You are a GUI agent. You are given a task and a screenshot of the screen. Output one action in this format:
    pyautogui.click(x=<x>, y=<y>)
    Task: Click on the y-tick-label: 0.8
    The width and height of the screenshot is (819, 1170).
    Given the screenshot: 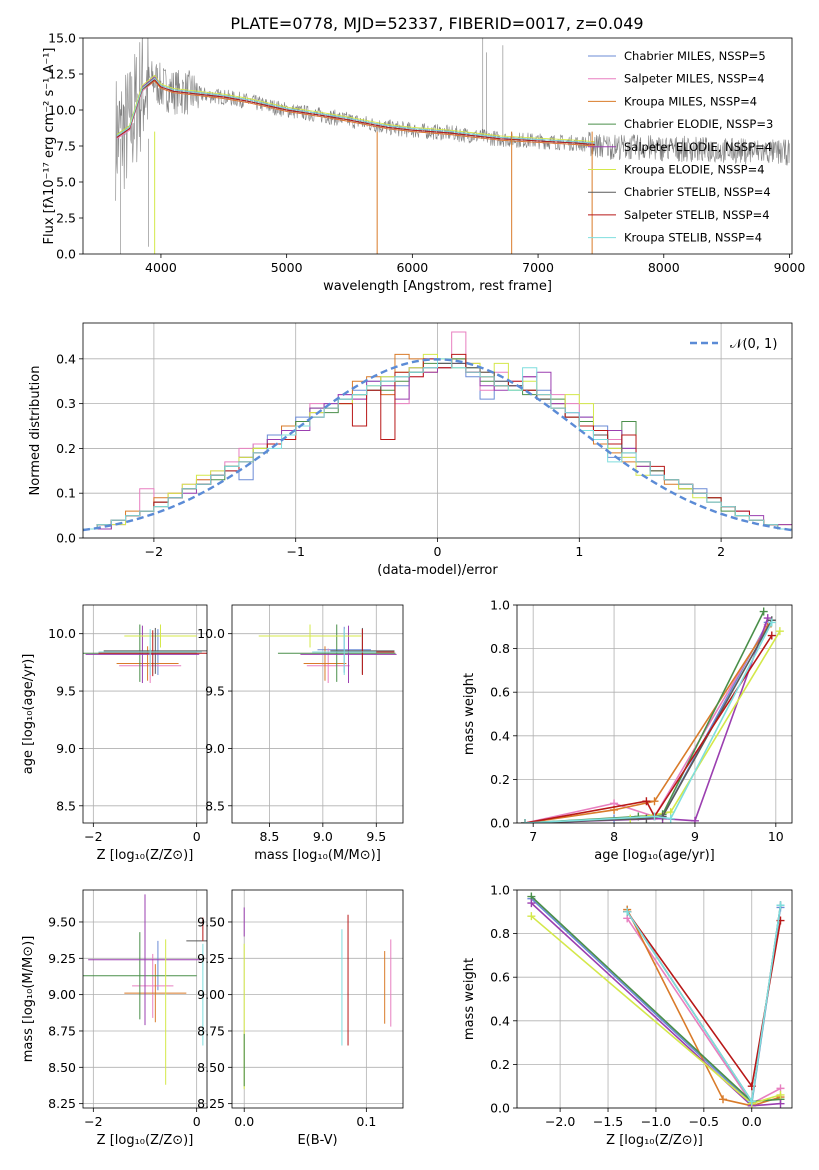 What is the action you would take?
    pyautogui.click(x=500, y=933)
    